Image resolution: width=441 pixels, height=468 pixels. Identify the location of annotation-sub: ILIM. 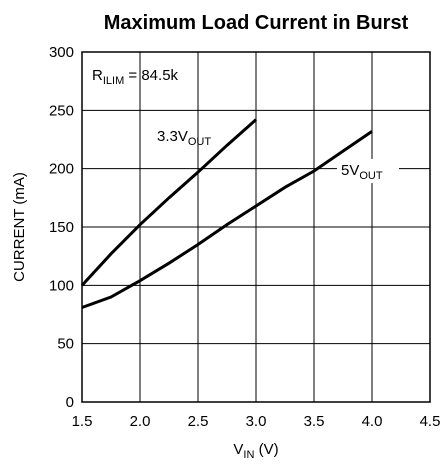
(113, 81).